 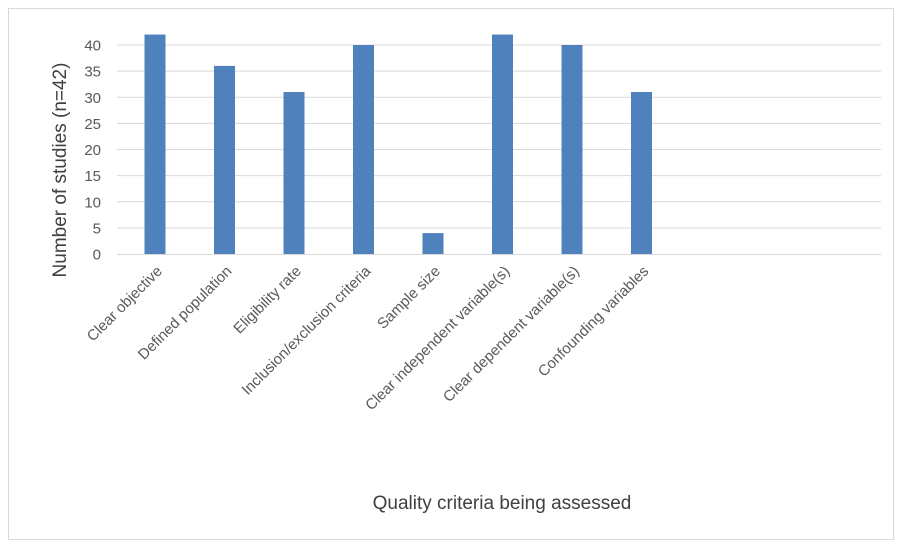 What do you see at coordinates (511, 334) in the screenshot?
I see `x-tick-label: Clear dependent variable(s)` at bounding box center [511, 334].